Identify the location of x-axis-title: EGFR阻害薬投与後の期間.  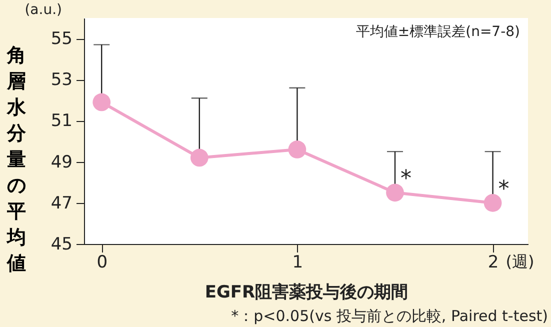
(306, 292).